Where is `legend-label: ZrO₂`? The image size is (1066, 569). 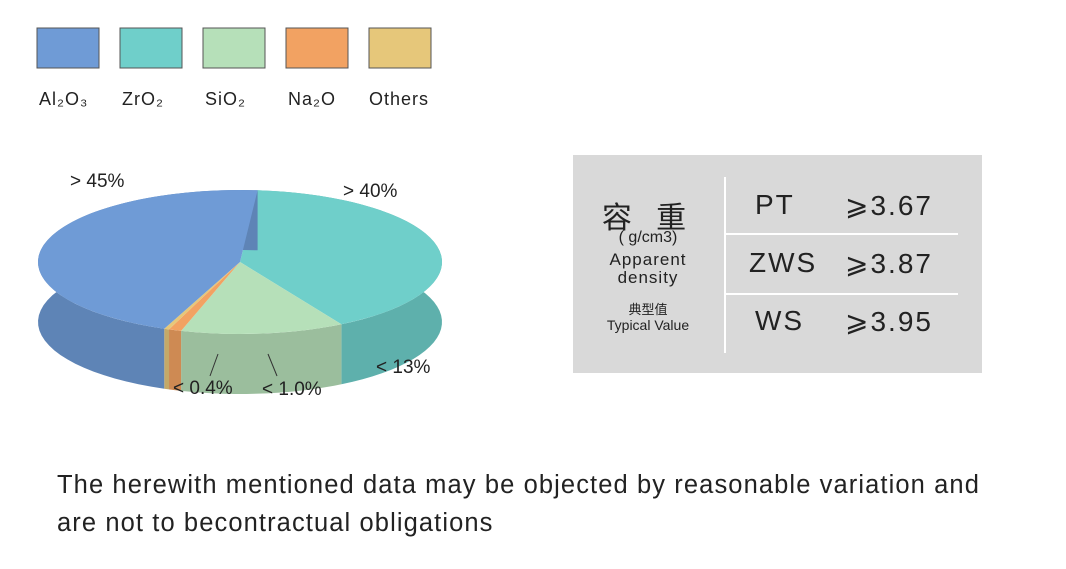 legend-label: ZrO₂ is located at coordinates (143, 99).